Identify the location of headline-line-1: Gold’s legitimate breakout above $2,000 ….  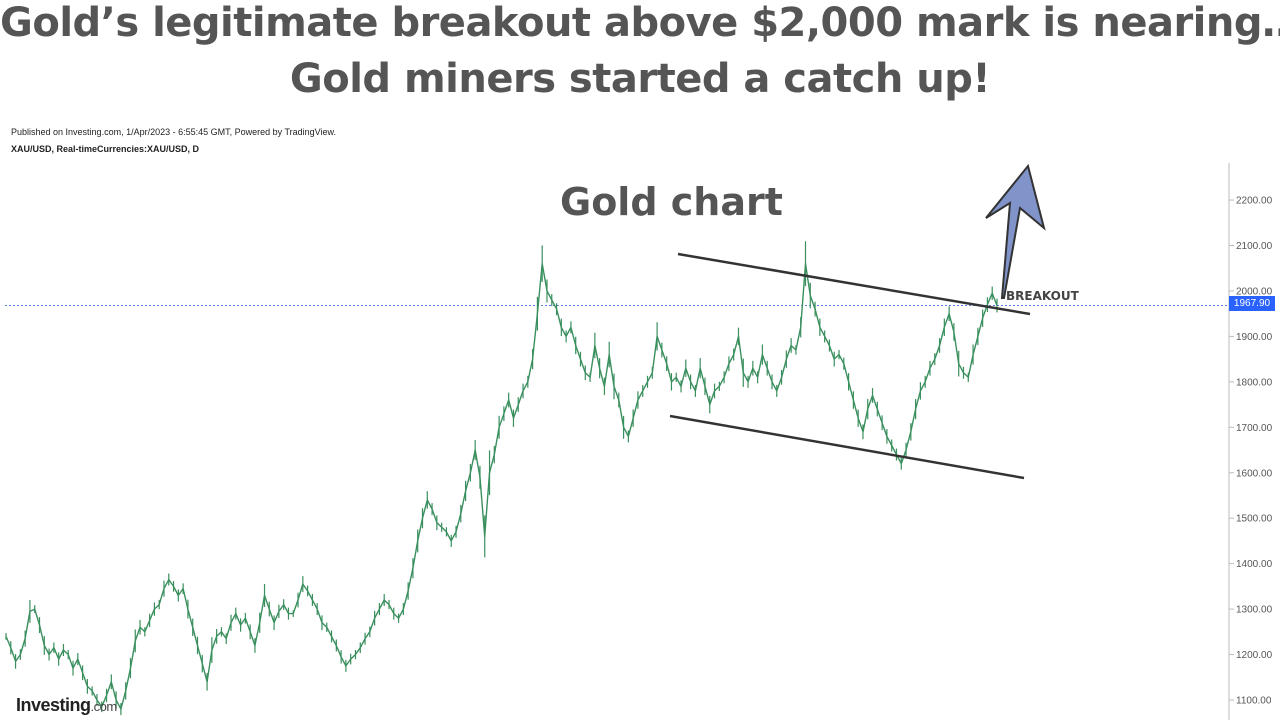
(640, 23).